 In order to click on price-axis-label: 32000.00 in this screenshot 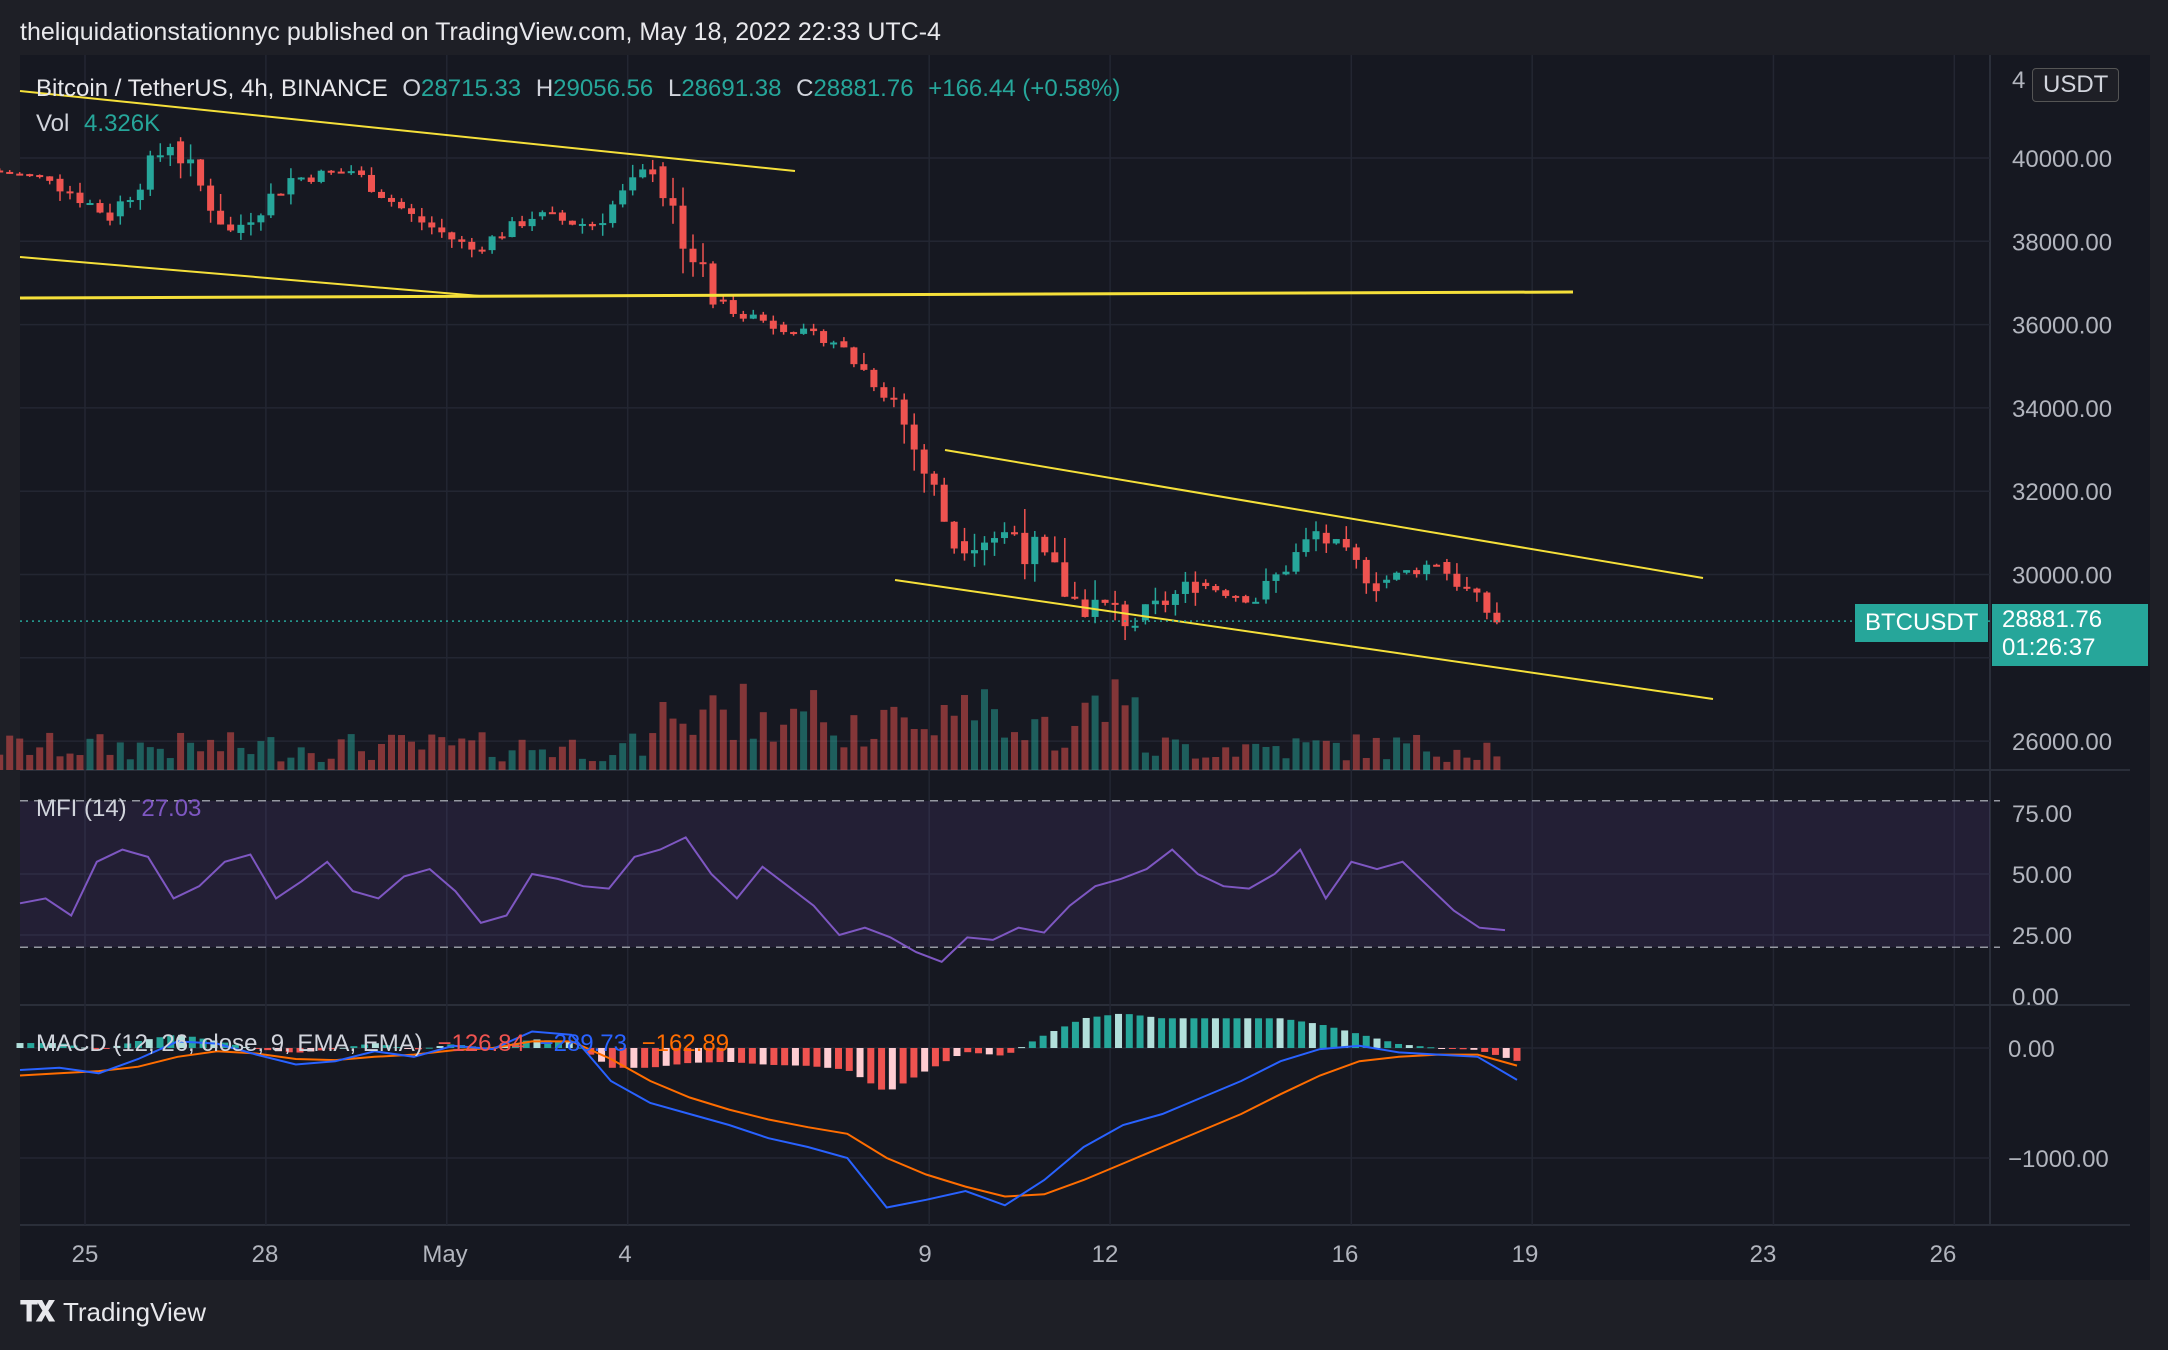, I will do `click(2062, 492)`.